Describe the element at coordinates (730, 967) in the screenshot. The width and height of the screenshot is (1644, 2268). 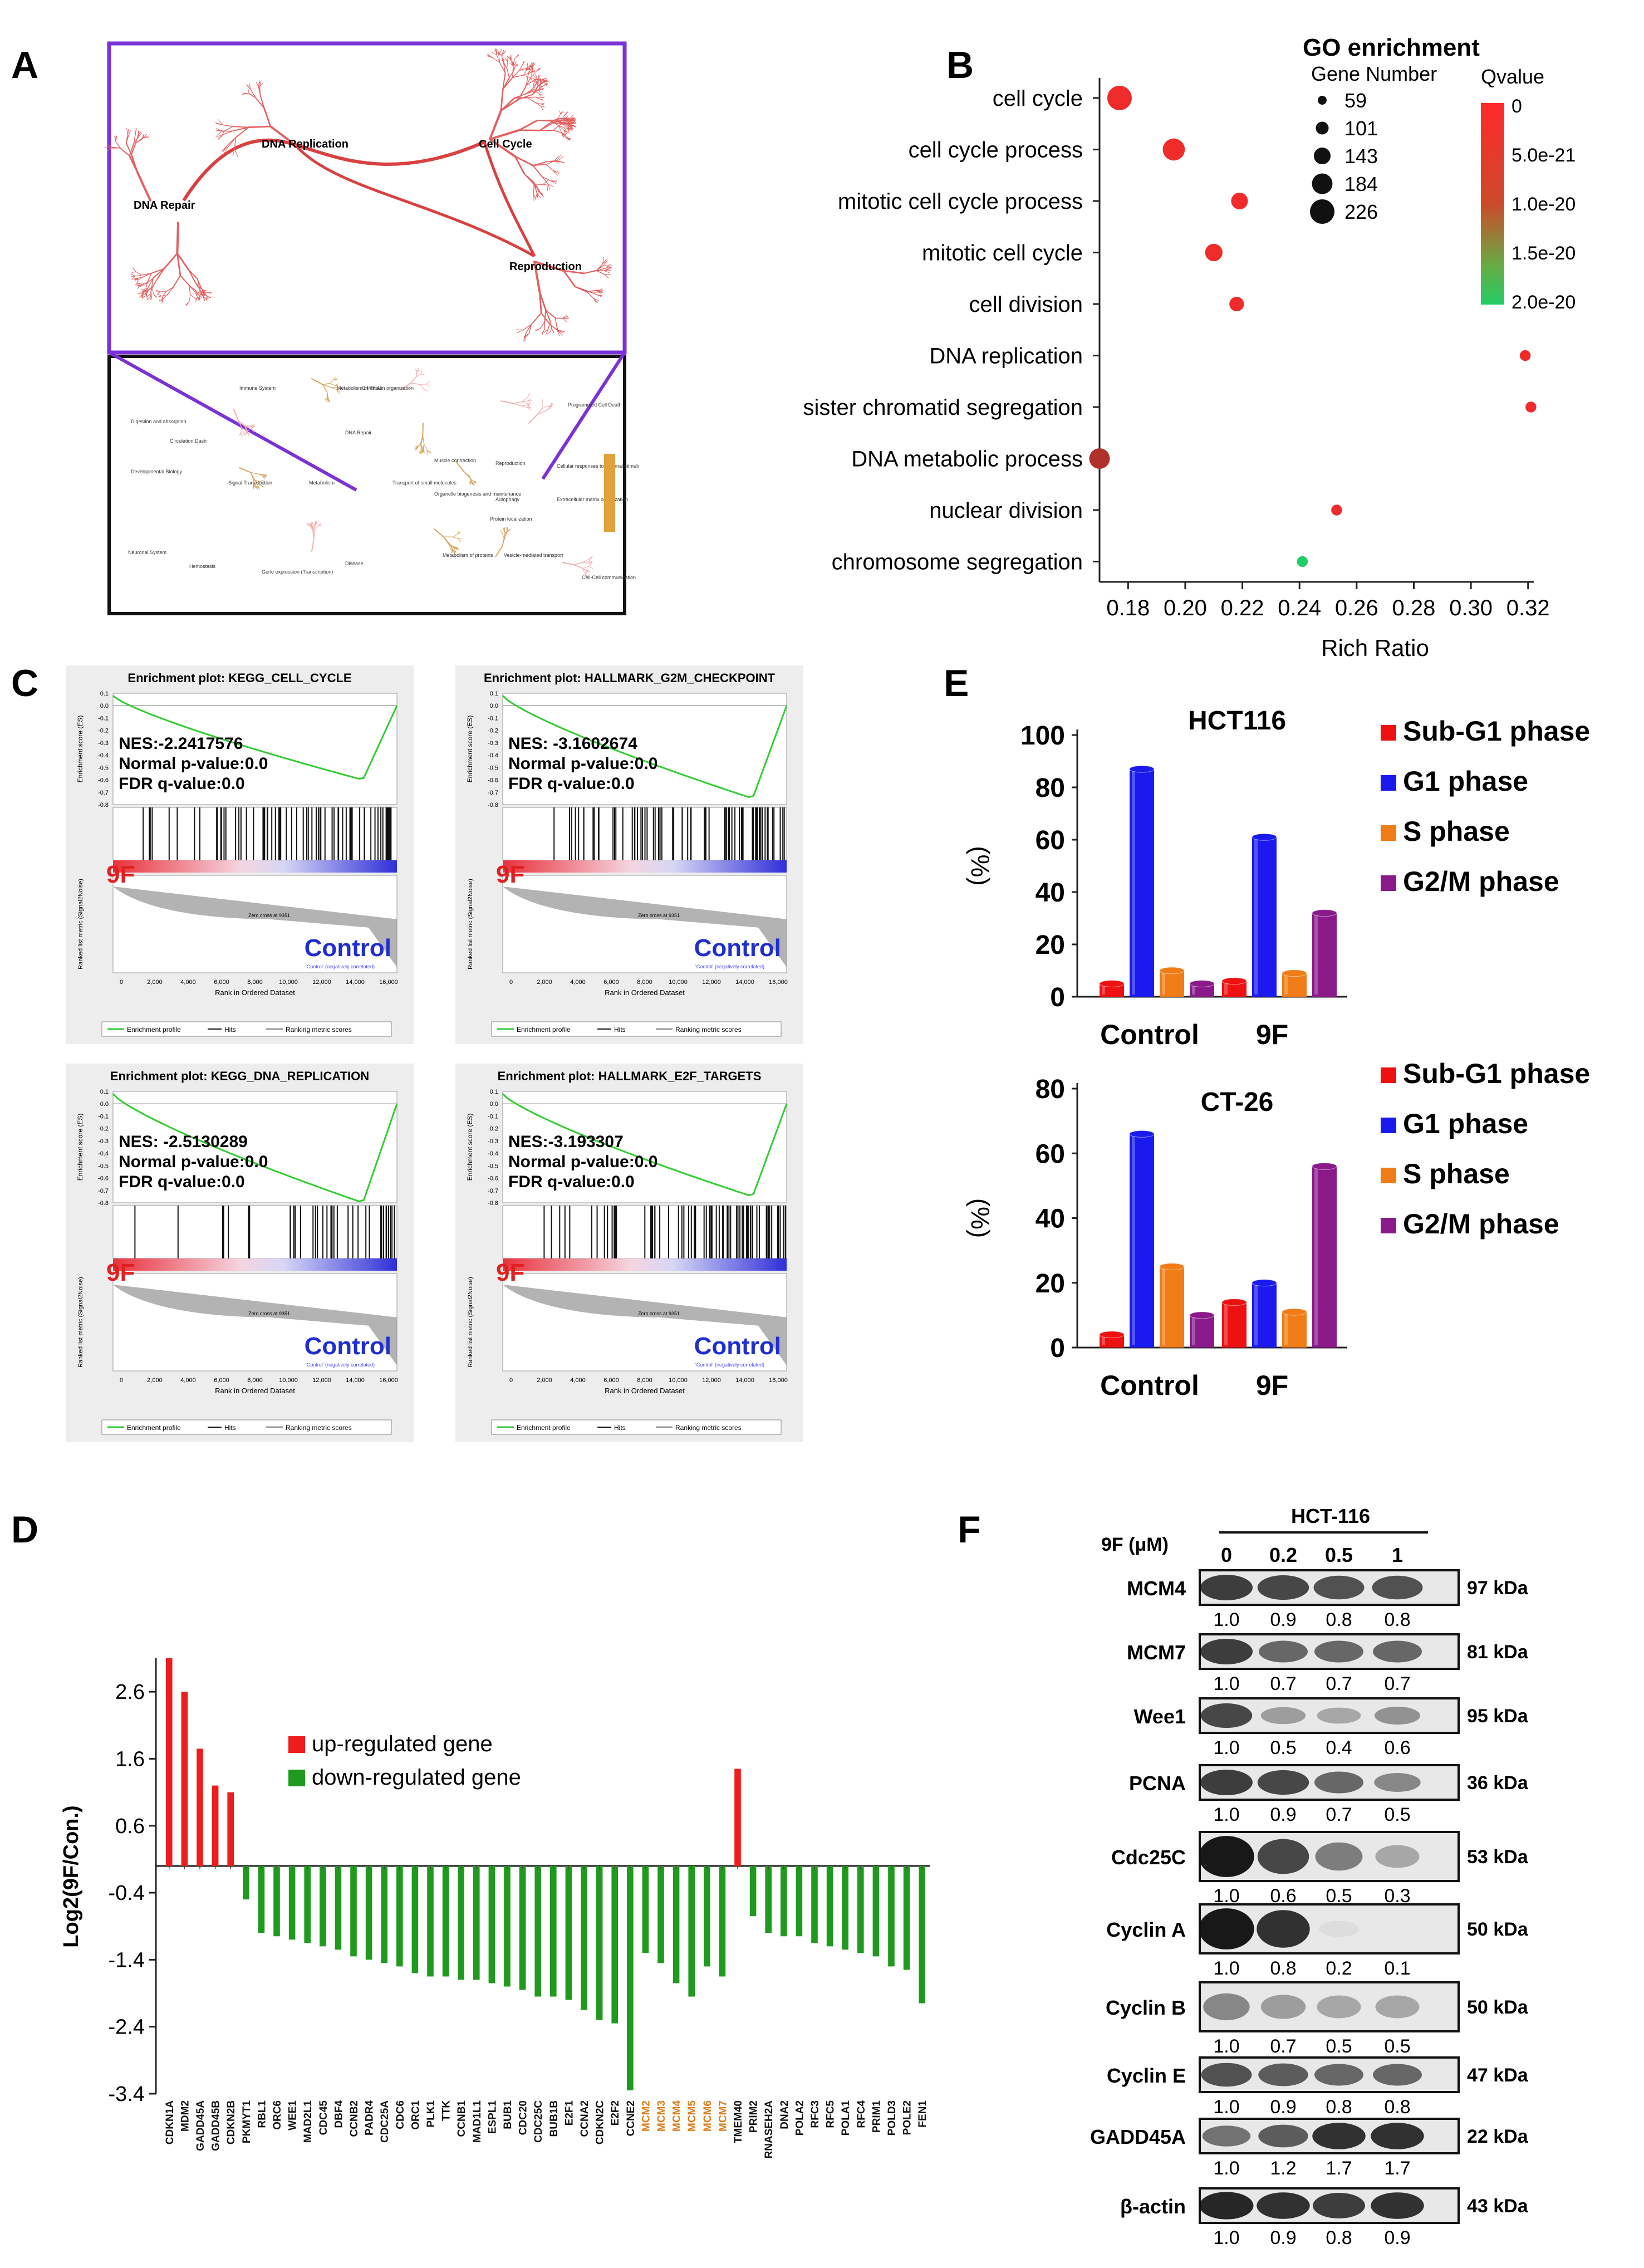
I see `negative-note: 'Control' (negatively correlated)` at that location.